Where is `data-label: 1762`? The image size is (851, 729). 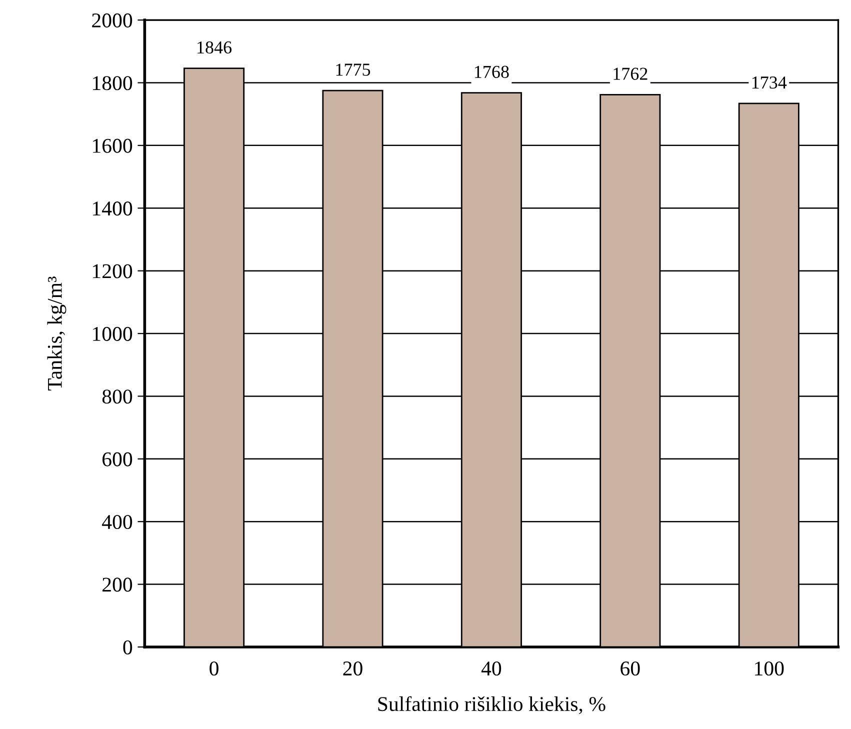
data-label: 1762 is located at coordinates (631, 74).